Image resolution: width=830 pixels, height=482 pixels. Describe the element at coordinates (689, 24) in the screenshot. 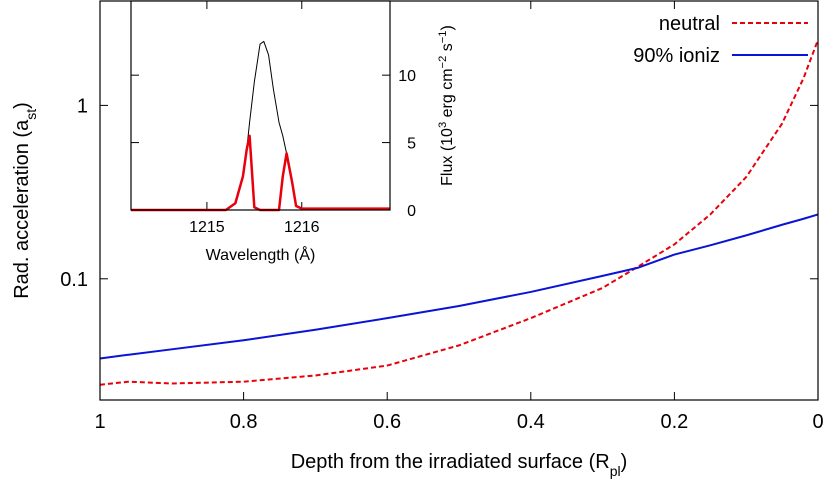

I see `legend-label: neutral` at that location.